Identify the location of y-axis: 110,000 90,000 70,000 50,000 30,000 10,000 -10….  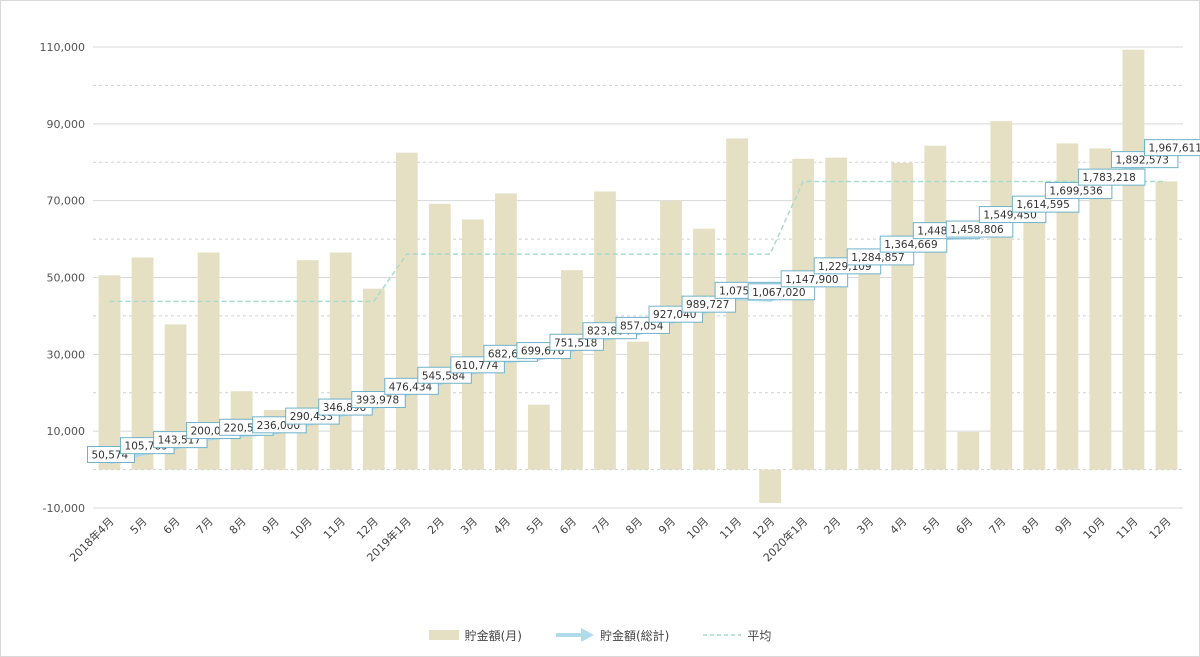
(63, 278).